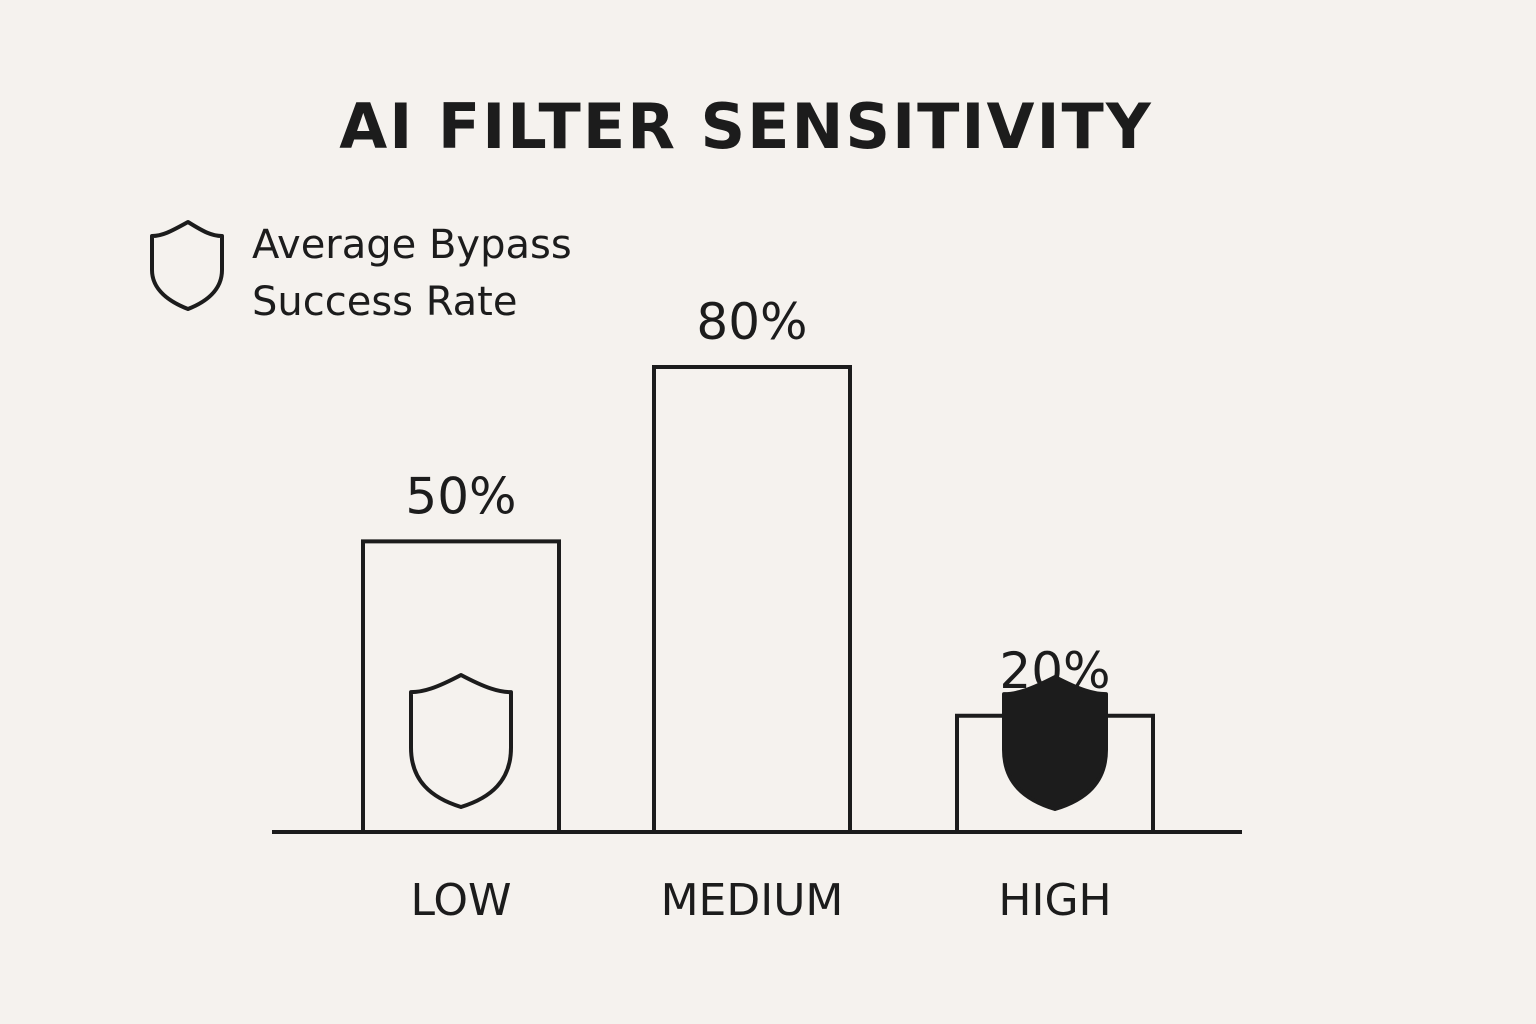 The width and height of the screenshot is (1536, 1024). Describe the element at coordinates (460, 900) in the screenshot. I see `category-label-low: LOW` at that location.